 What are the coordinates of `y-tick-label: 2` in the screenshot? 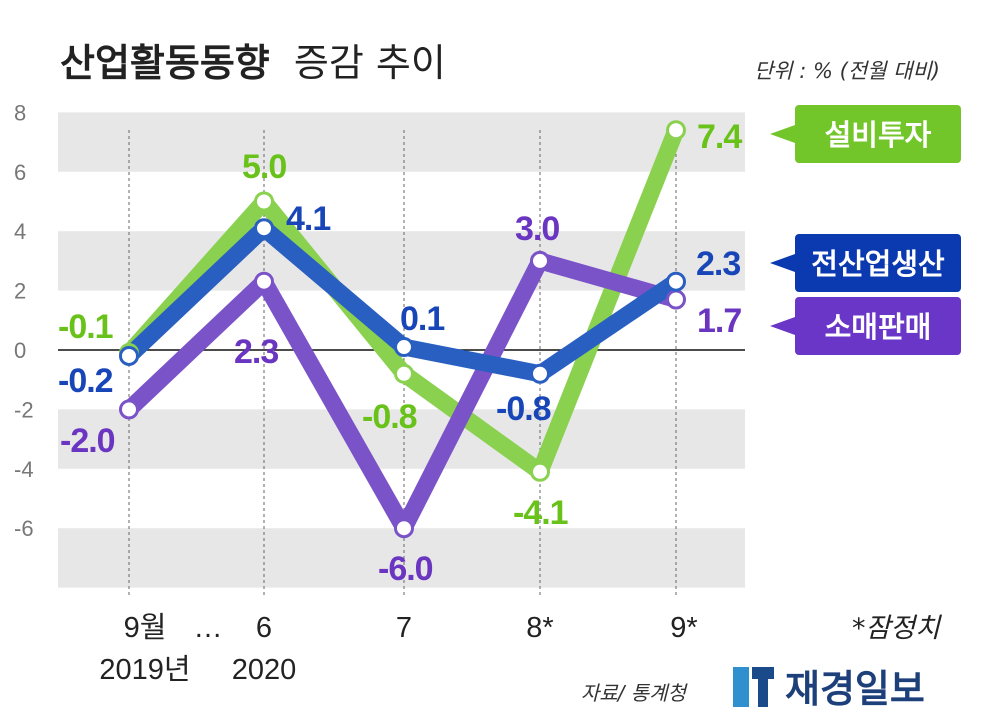 It's located at (20, 291).